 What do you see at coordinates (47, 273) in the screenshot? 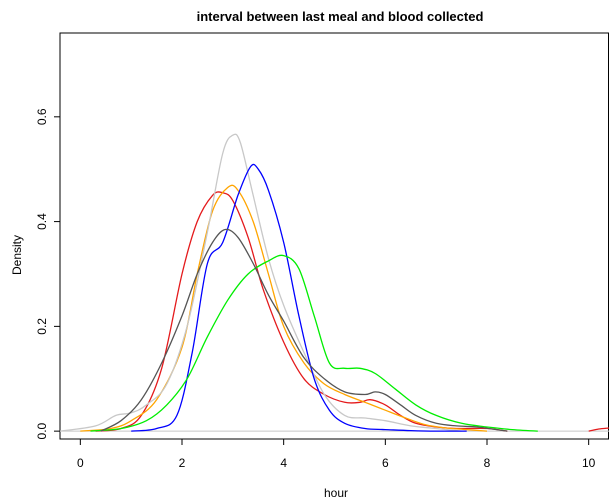
I see `y-axis: 0.0 0.2 0.4 0.6` at bounding box center [47, 273].